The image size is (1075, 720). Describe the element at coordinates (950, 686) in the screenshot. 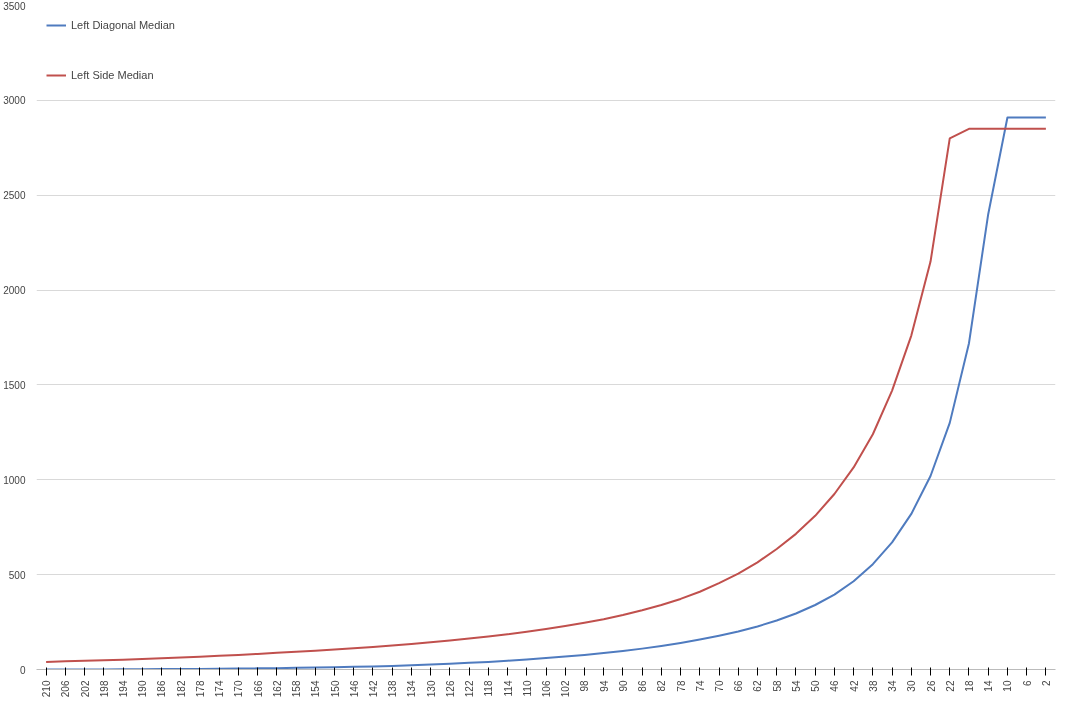

I see `x-tick-label: 22` at that location.